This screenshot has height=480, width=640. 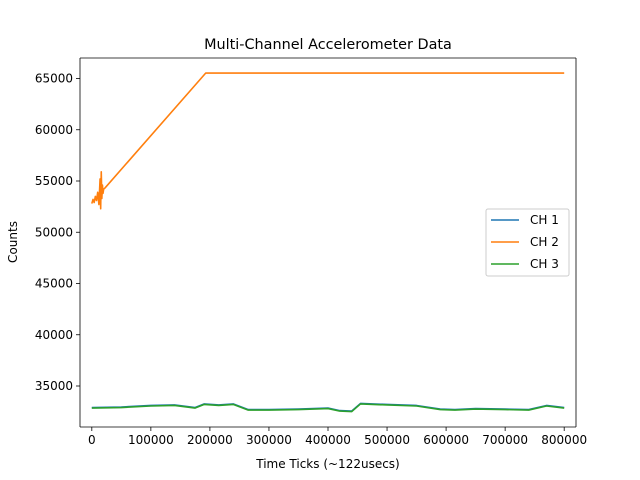 I want to click on chart-title: Multi-Channel Accelerometer Data, so click(x=328, y=45).